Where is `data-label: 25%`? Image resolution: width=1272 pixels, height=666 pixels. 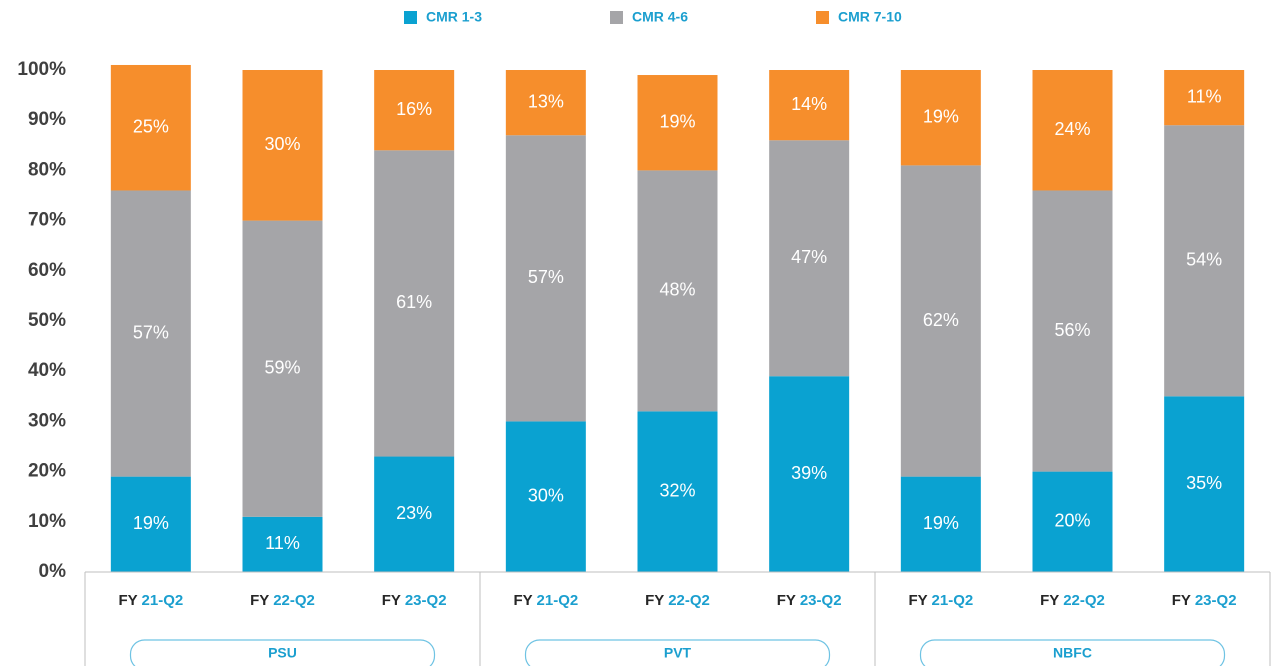 data-label: 25% is located at coordinates (151, 126).